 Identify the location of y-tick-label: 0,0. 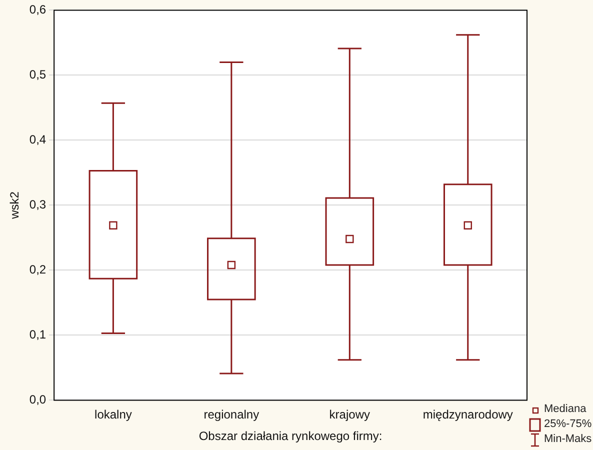
(37, 399).